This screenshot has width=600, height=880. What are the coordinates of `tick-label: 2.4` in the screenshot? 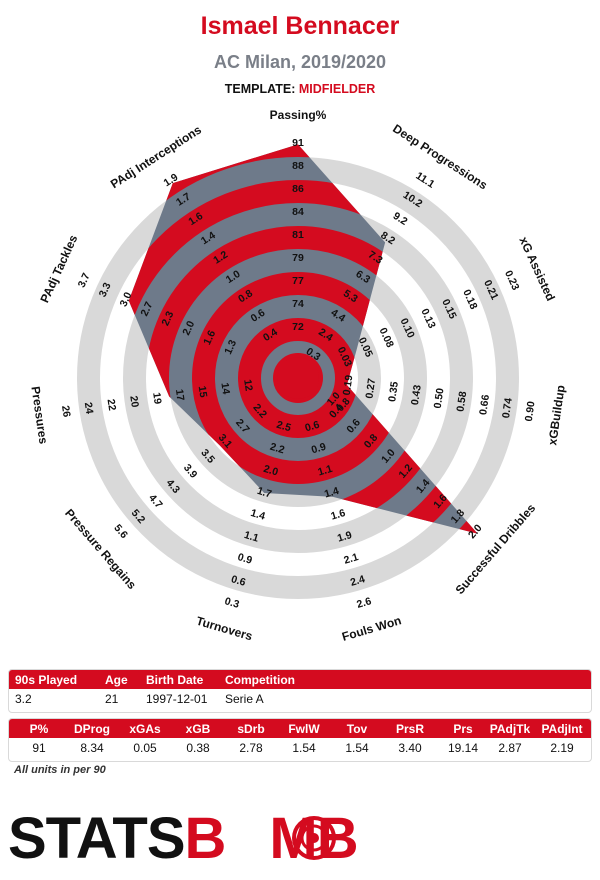 It's located at (358, 581).